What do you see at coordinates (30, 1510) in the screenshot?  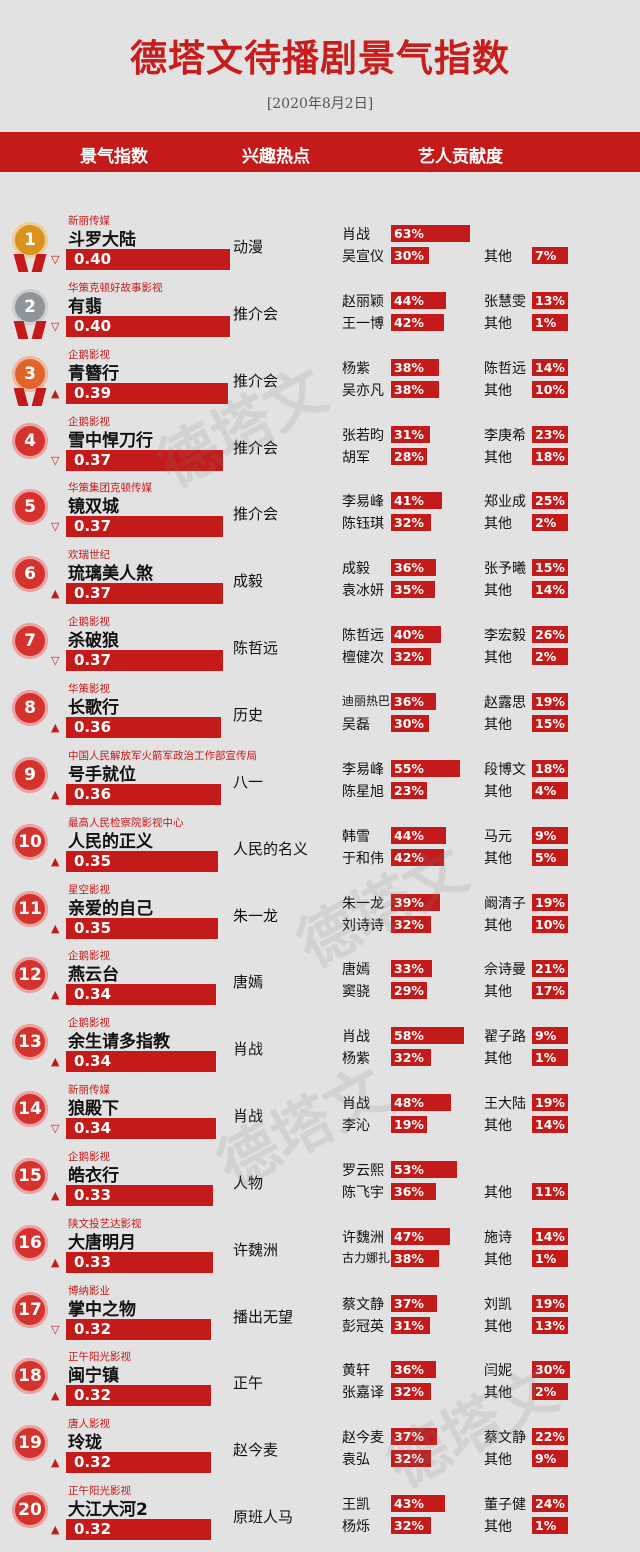 I see `rank-medal-icon: 20` at bounding box center [30, 1510].